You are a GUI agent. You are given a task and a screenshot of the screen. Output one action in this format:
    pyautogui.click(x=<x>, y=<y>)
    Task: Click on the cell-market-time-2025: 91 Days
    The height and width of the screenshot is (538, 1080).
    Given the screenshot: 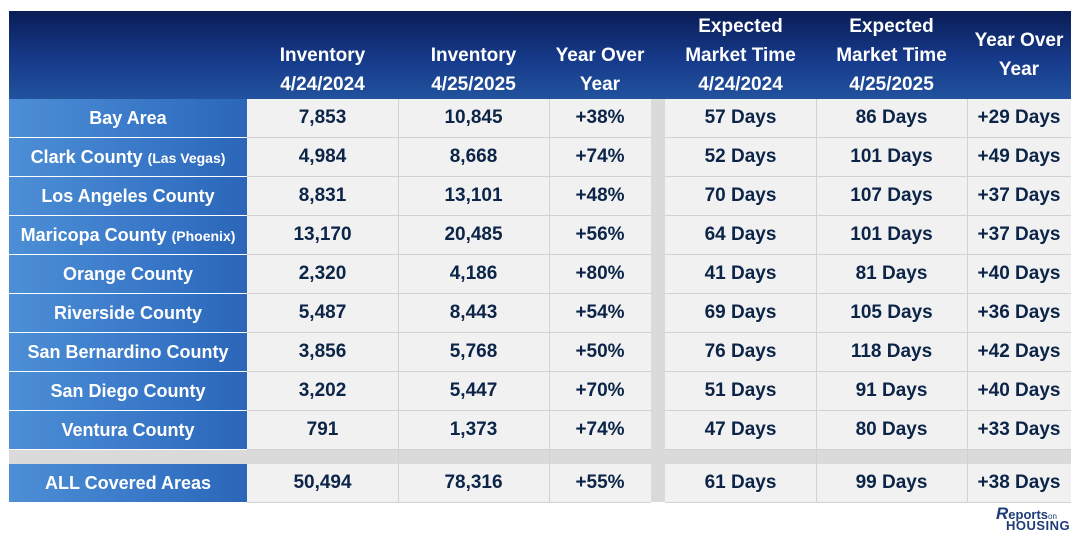 What is the action you would take?
    pyautogui.click(x=891, y=391)
    